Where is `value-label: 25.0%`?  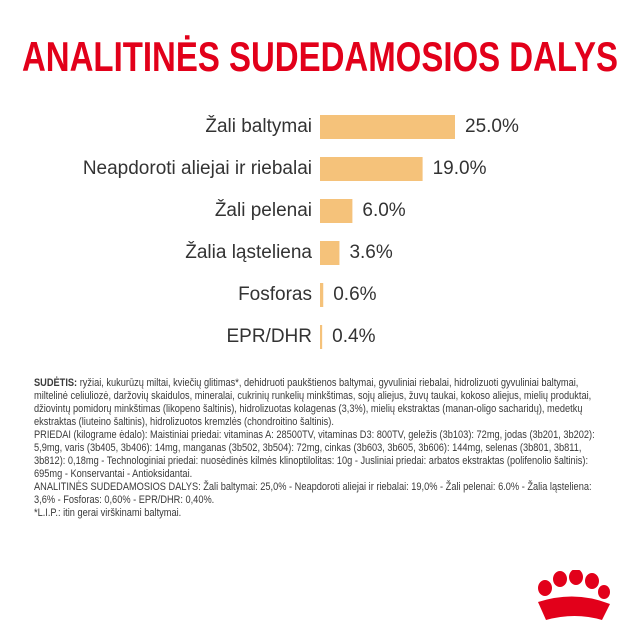 value-label: 25.0% is located at coordinates (492, 126).